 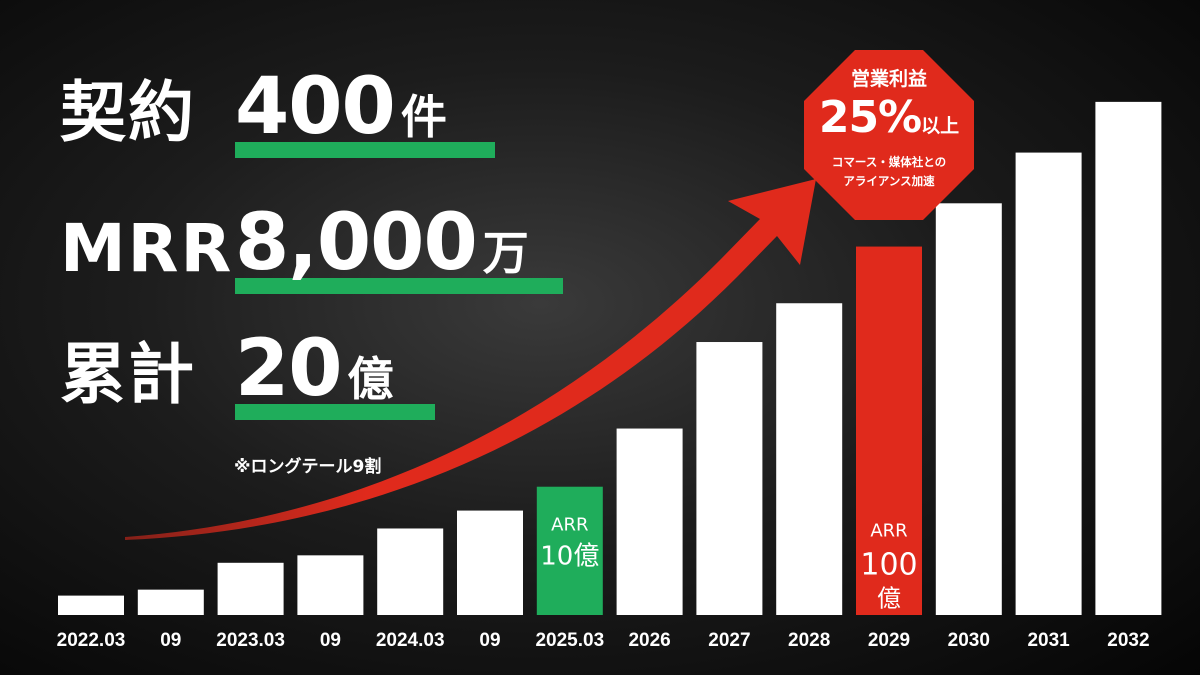 I want to click on bar-2023.03, so click(x=250, y=588).